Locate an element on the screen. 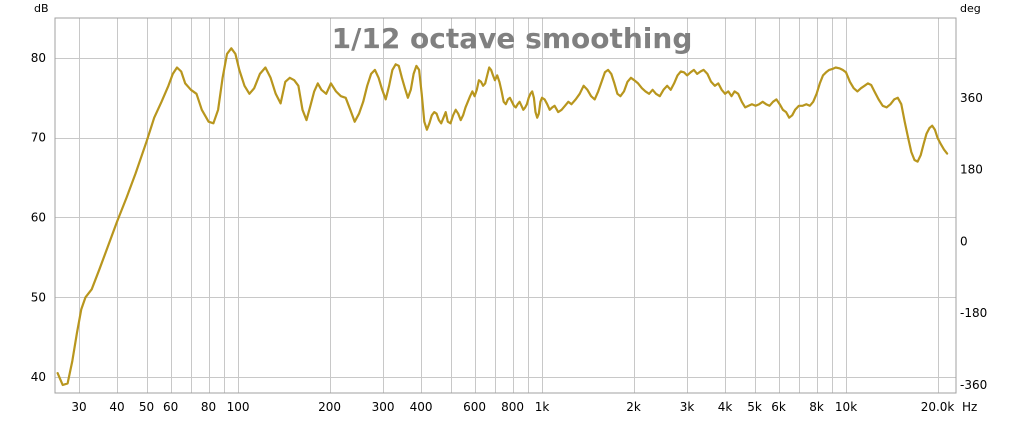  x-tick-label: 10k is located at coordinates (846, 407).